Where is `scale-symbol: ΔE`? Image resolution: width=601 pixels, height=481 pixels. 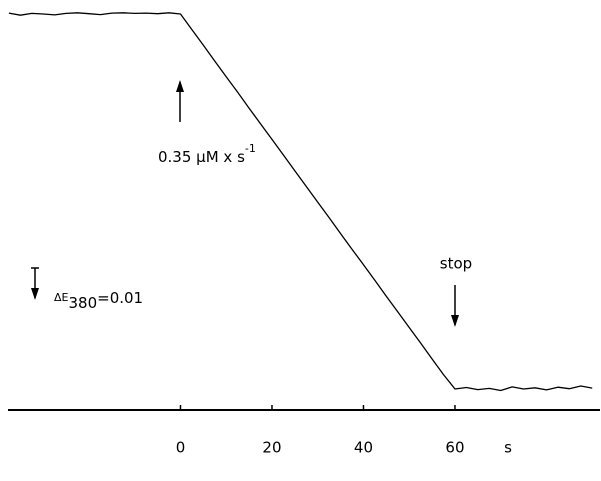 scale-symbol: ΔE is located at coordinates (61, 297).